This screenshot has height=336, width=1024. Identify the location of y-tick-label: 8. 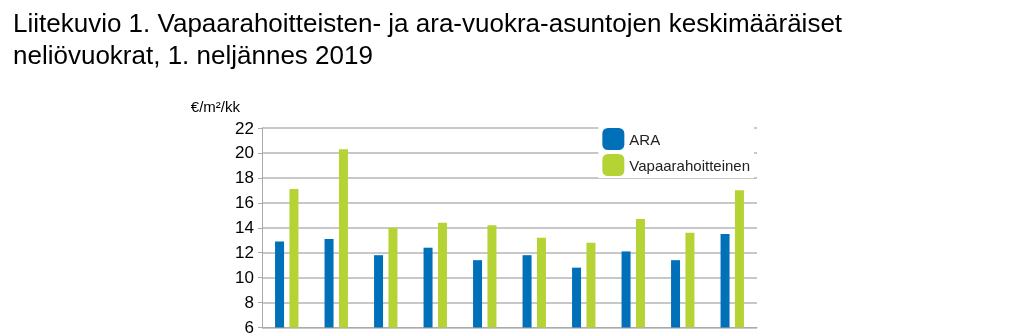
(249, 303).